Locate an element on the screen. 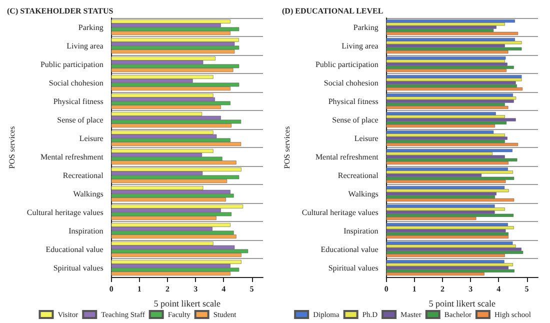 The image size is (550, 323). x-tick-label: 4 is located at coordinates (224, 289).